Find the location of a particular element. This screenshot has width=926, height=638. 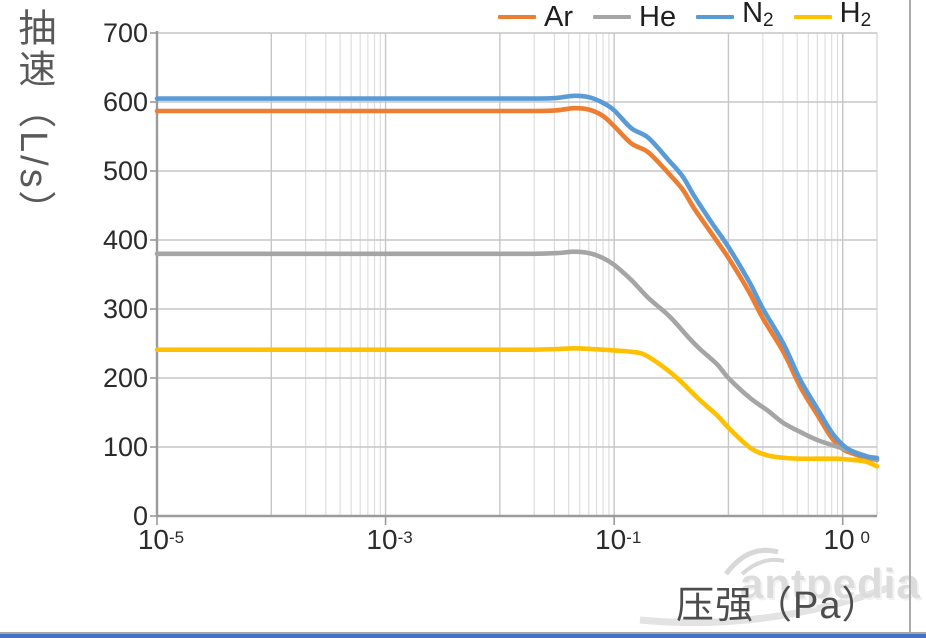

x-tick-label-10e0: 10 0 is located at coordinates (847, 539).